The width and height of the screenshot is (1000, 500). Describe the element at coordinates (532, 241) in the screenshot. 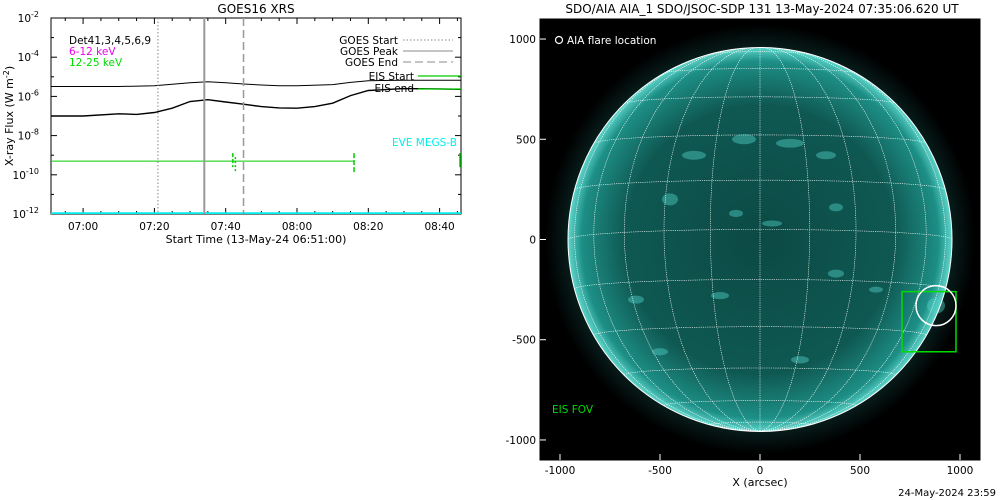

I see `aia-y-tick-label: 0` at that location.